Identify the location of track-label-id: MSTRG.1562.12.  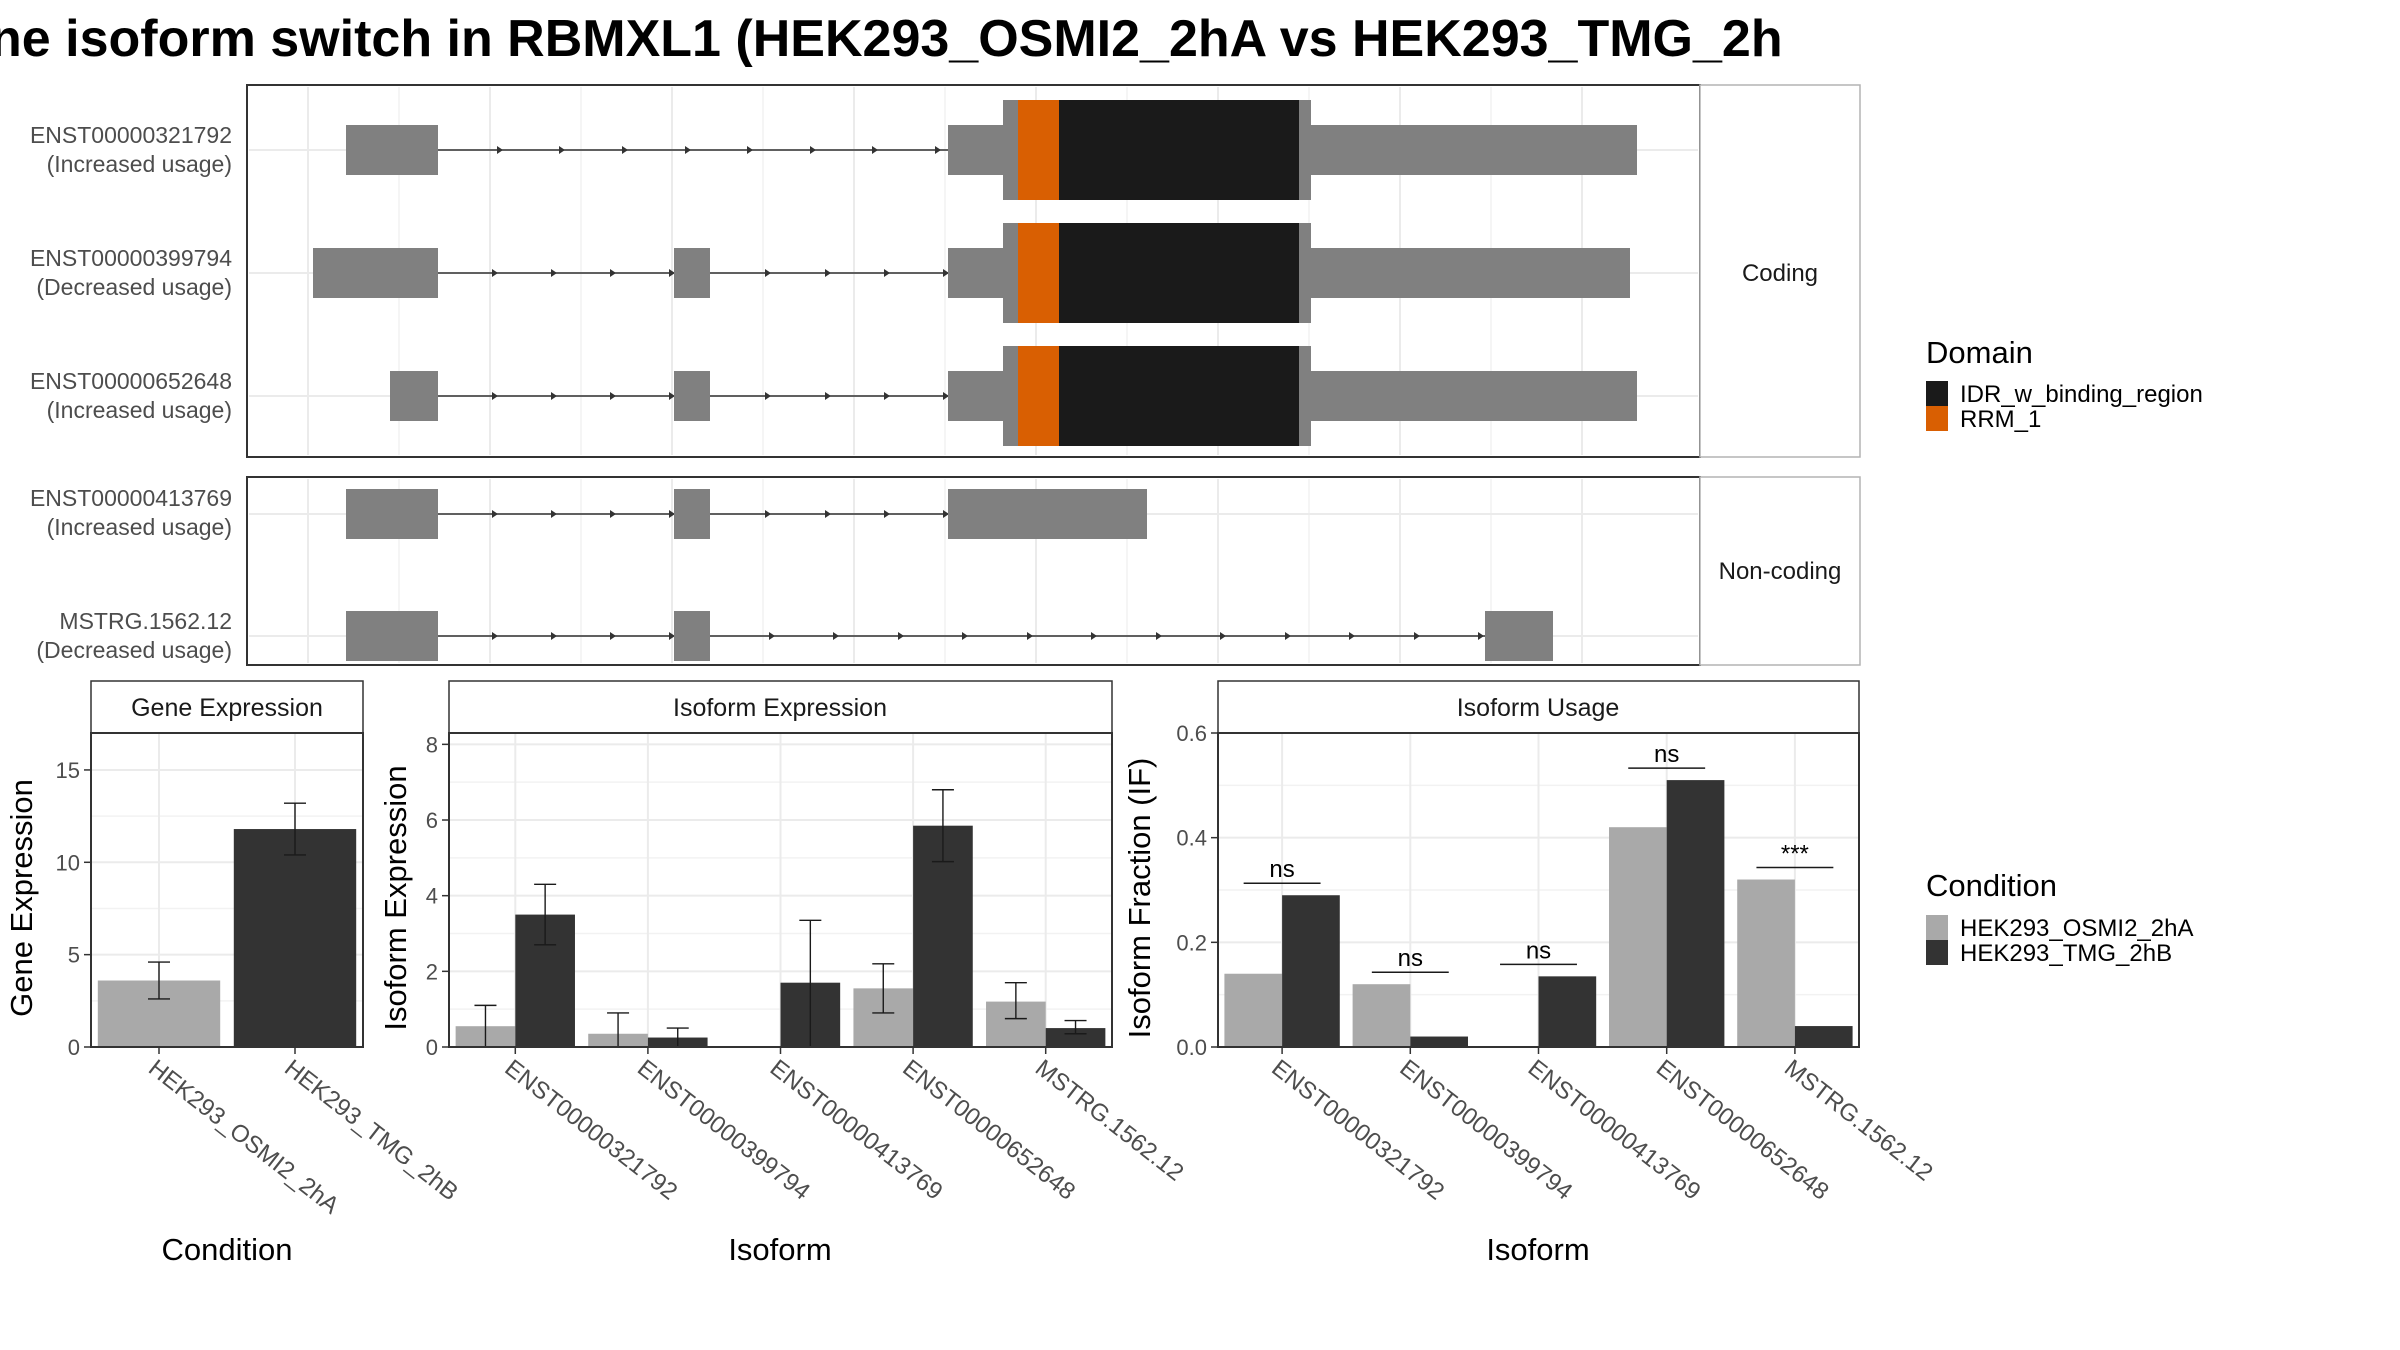
(145, 621).